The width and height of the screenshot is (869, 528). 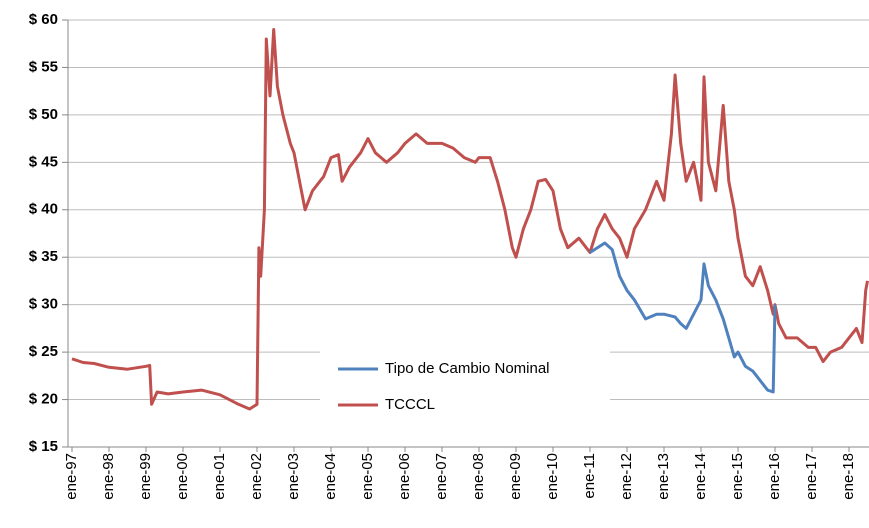 I want to click on y-tick-label: $ 45, so click(x=43, y=161).